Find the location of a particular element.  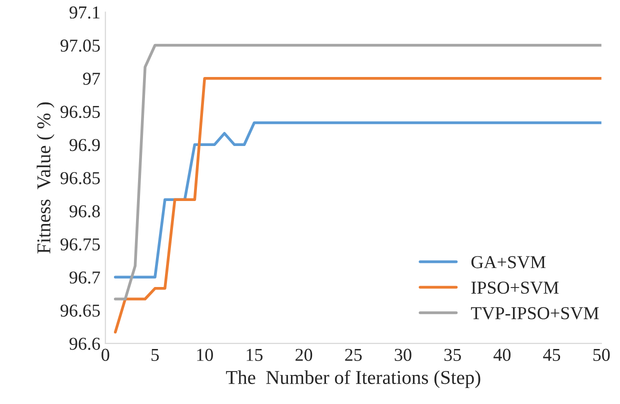

y-tick-label: 96.95 is located at coordinates (80, 112).